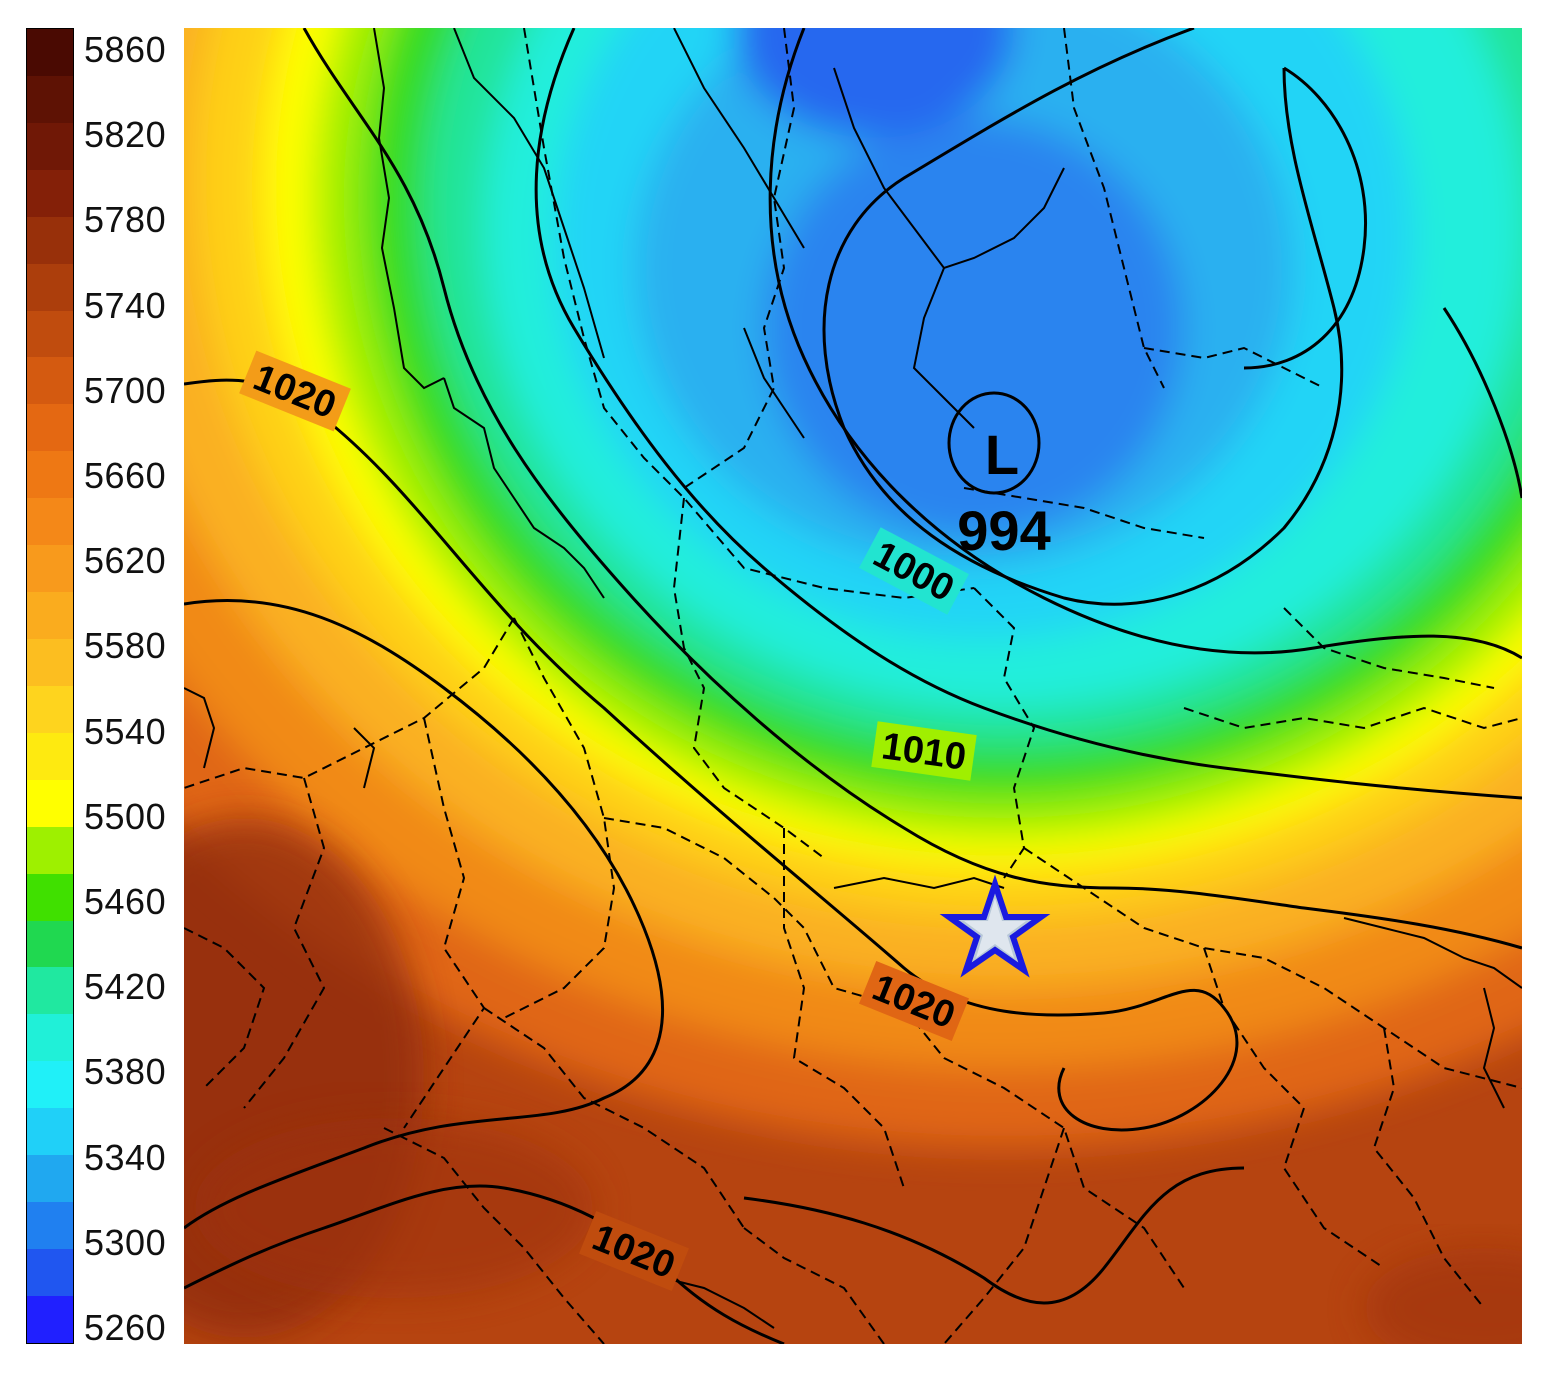  I want to click on color-scale-tick-label: 5580, so click(125, 646).